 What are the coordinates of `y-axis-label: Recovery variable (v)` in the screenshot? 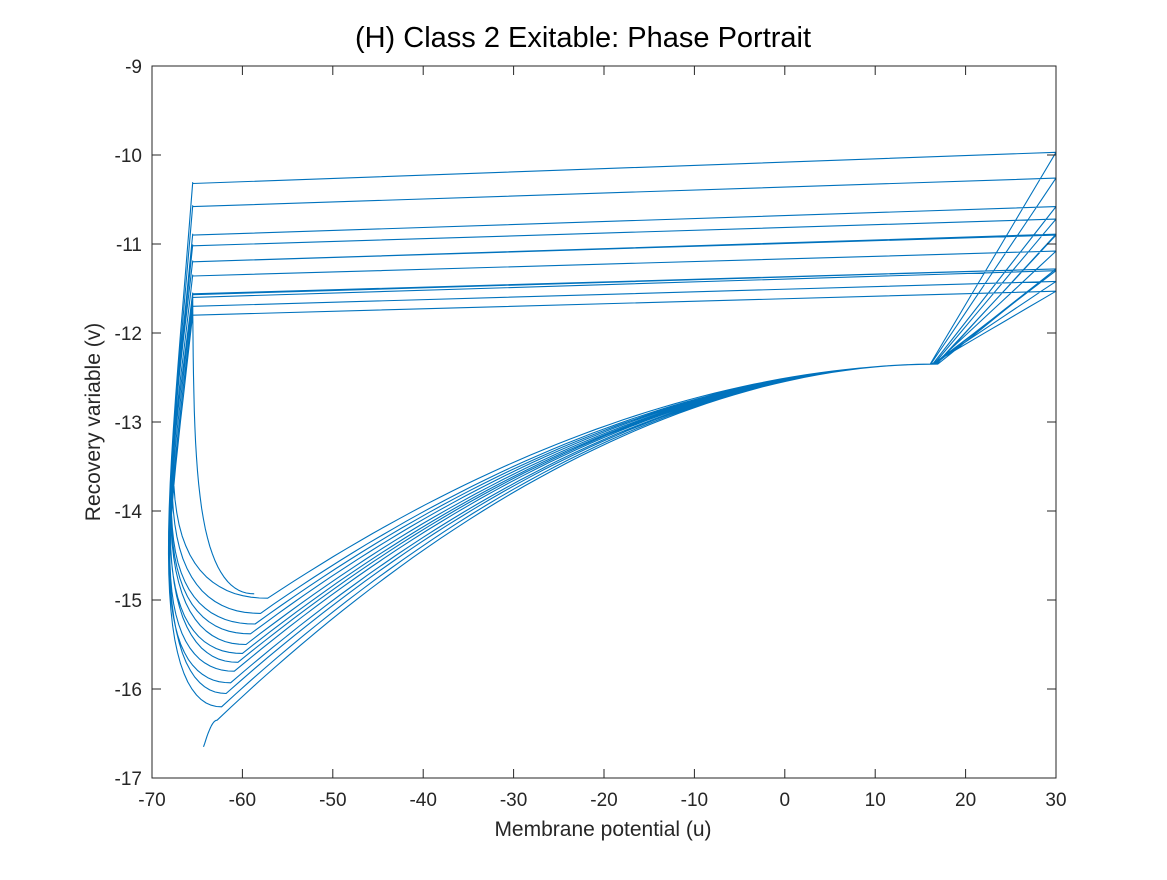 It's located at (93, 422).